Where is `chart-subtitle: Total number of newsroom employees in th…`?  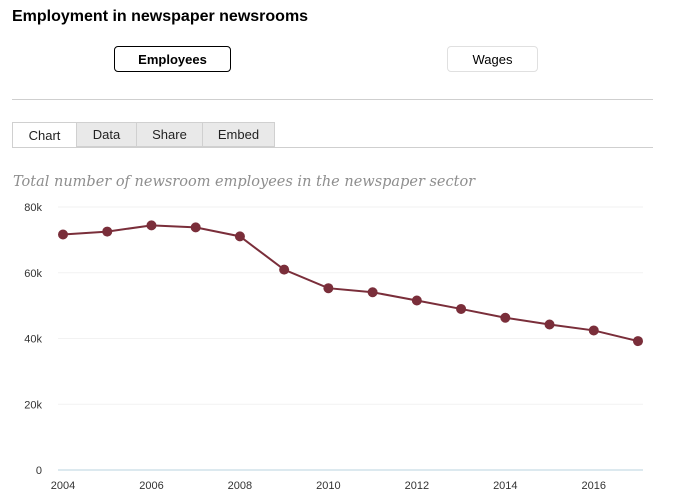 chart-subtitle: Total number of newsroom employees in th… is located at coordinates (244, 182).